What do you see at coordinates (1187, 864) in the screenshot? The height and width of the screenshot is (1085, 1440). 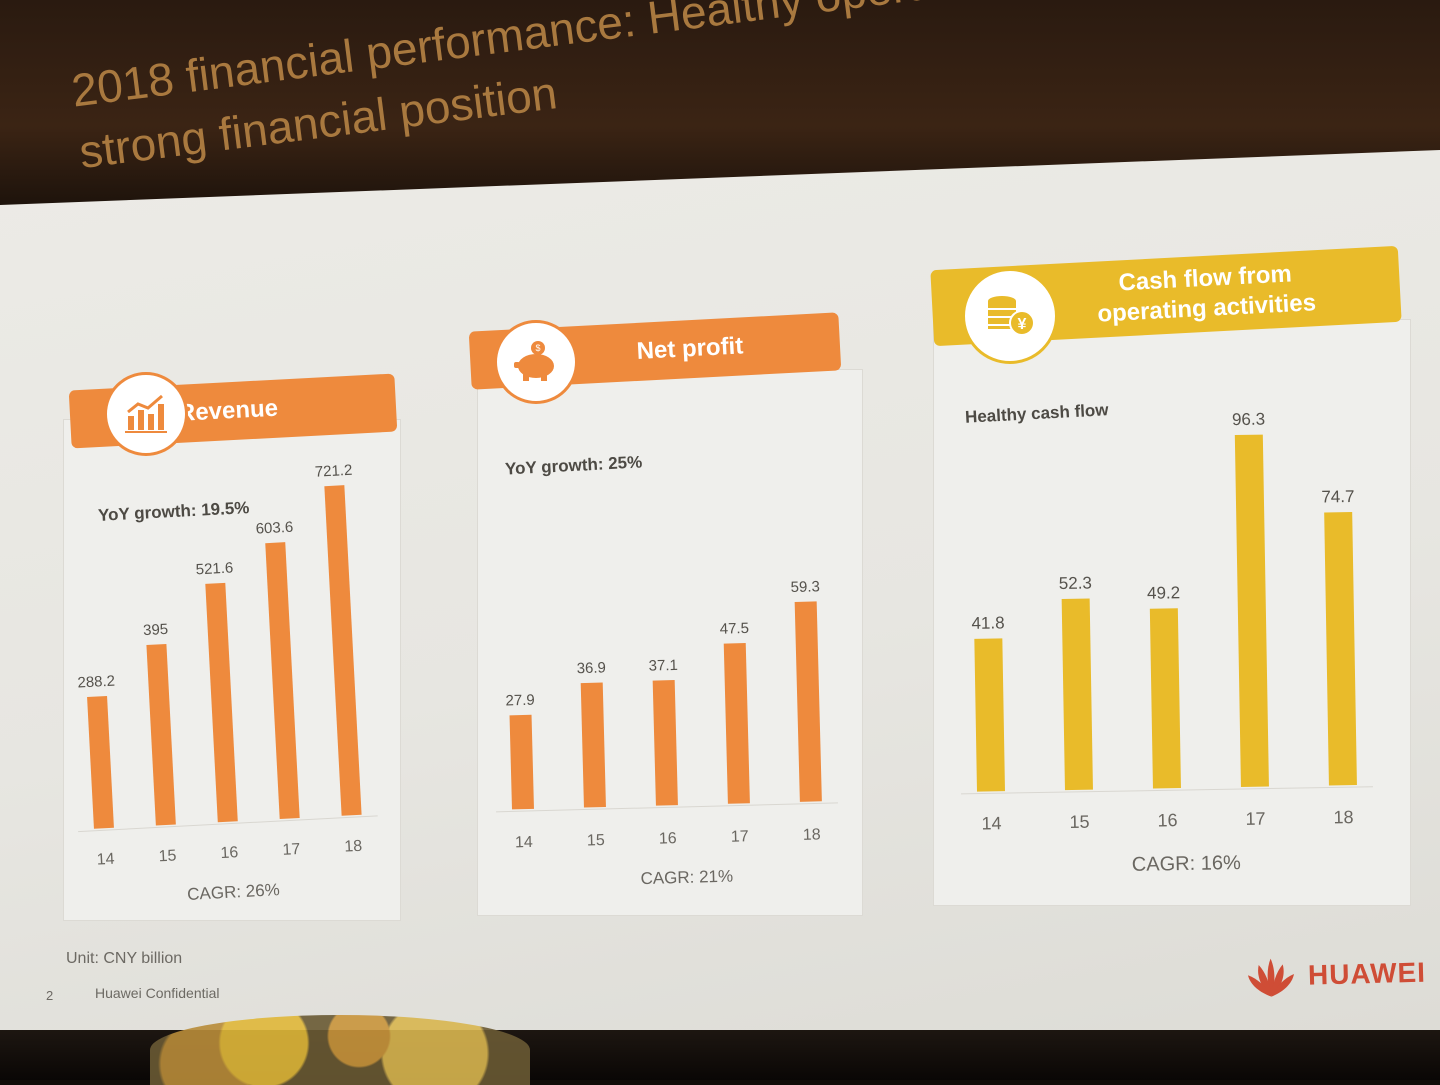 I see `cagr-label: CAGR: 16%` at bounding box center [1187, 864].